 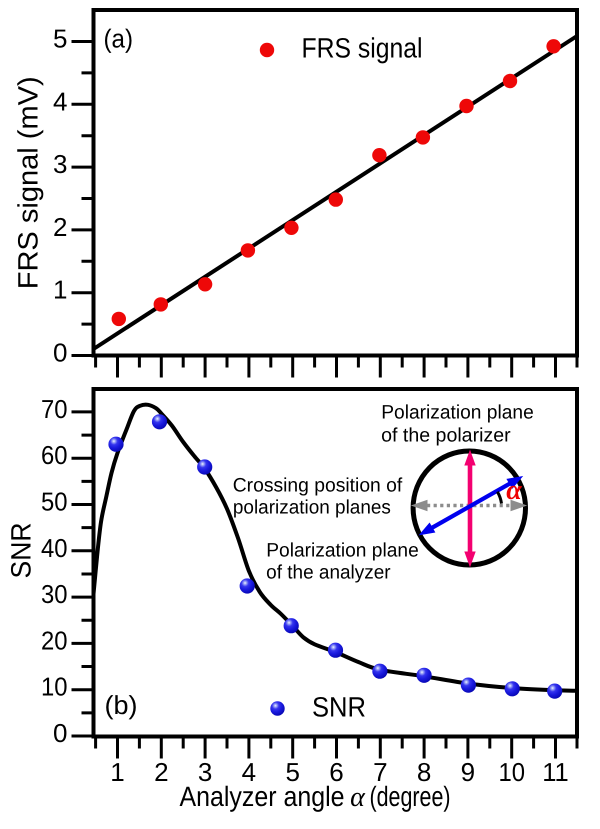 What do you see at coordinates (336, 772) in the screenshot?
I see `svg-text: 6` at bounding box center [336, 772].